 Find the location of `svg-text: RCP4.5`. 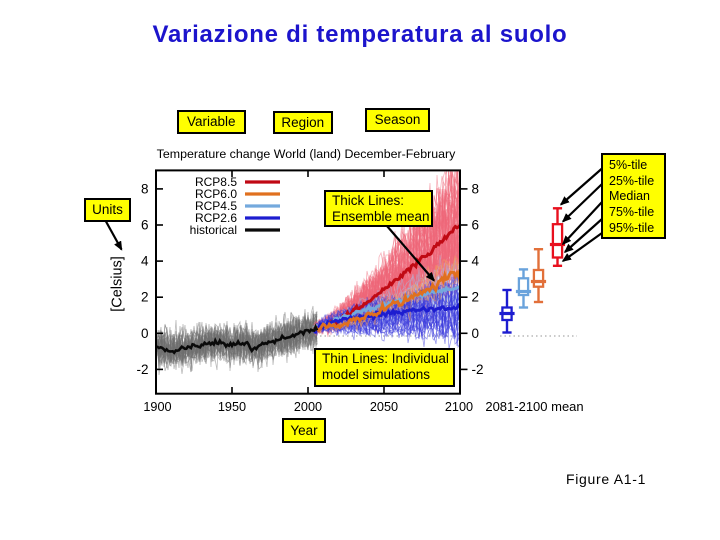

svg-text: RCP4.5 is located at coordinates (216, 206).